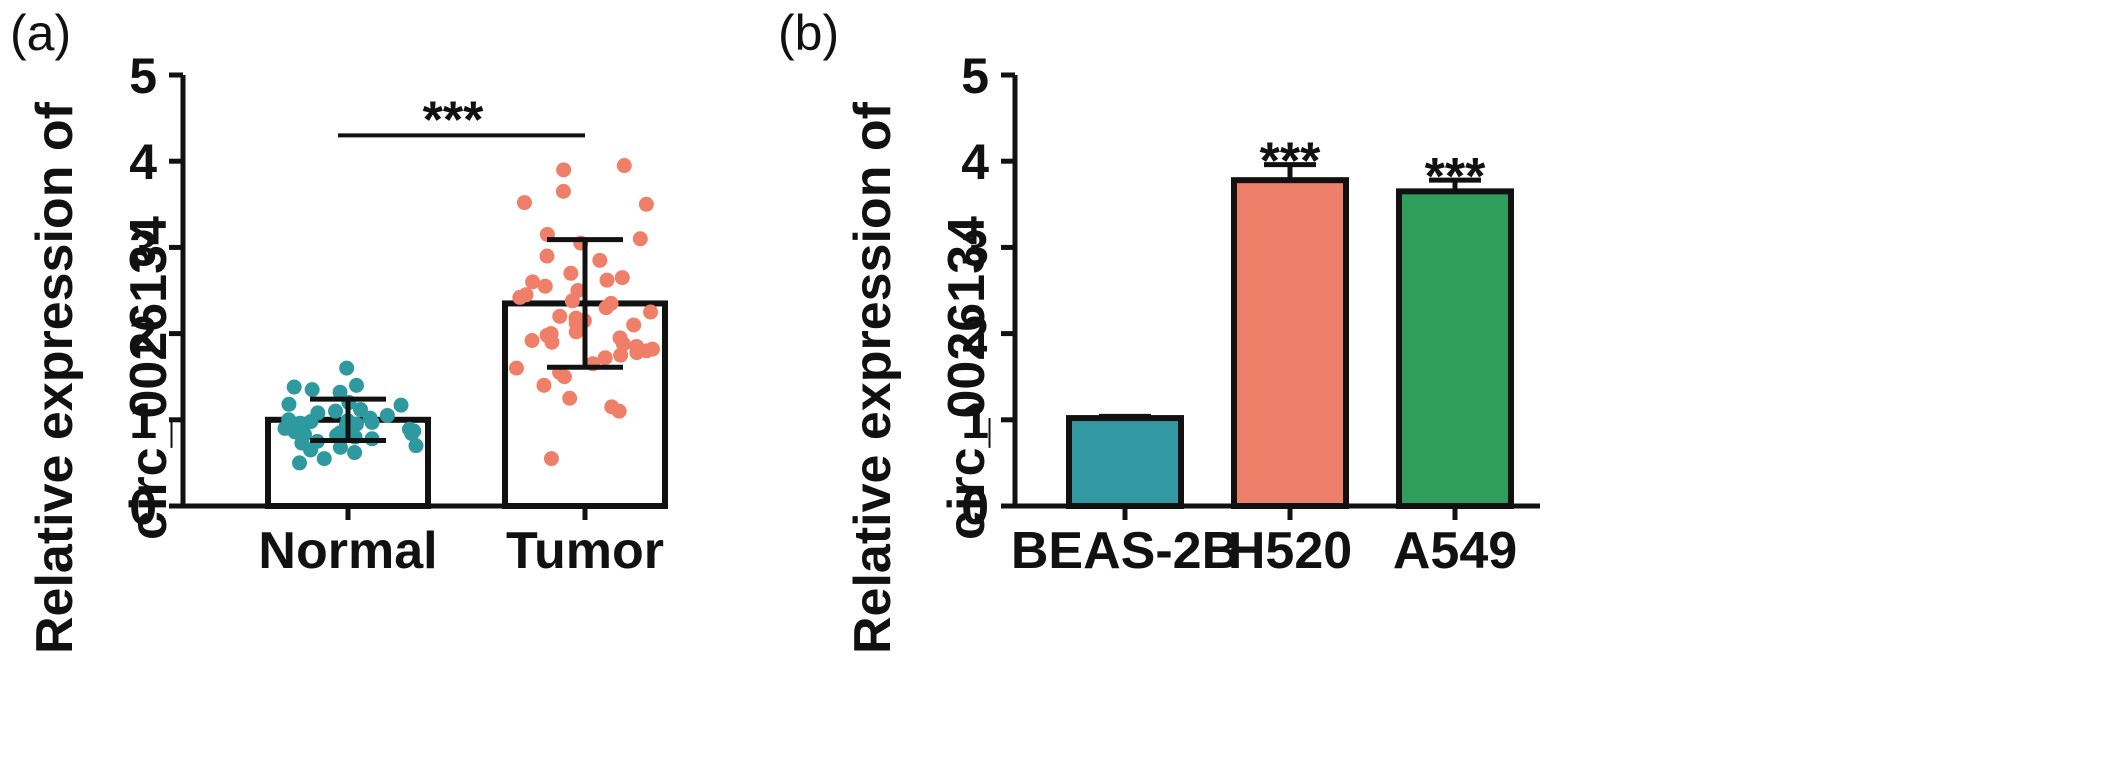 This screenshot has height=761, width=2128. What do you see at coordinates (347, 551) in the screenshot?
I see `x-category-label: Normal` at bounding box center [347, 551].